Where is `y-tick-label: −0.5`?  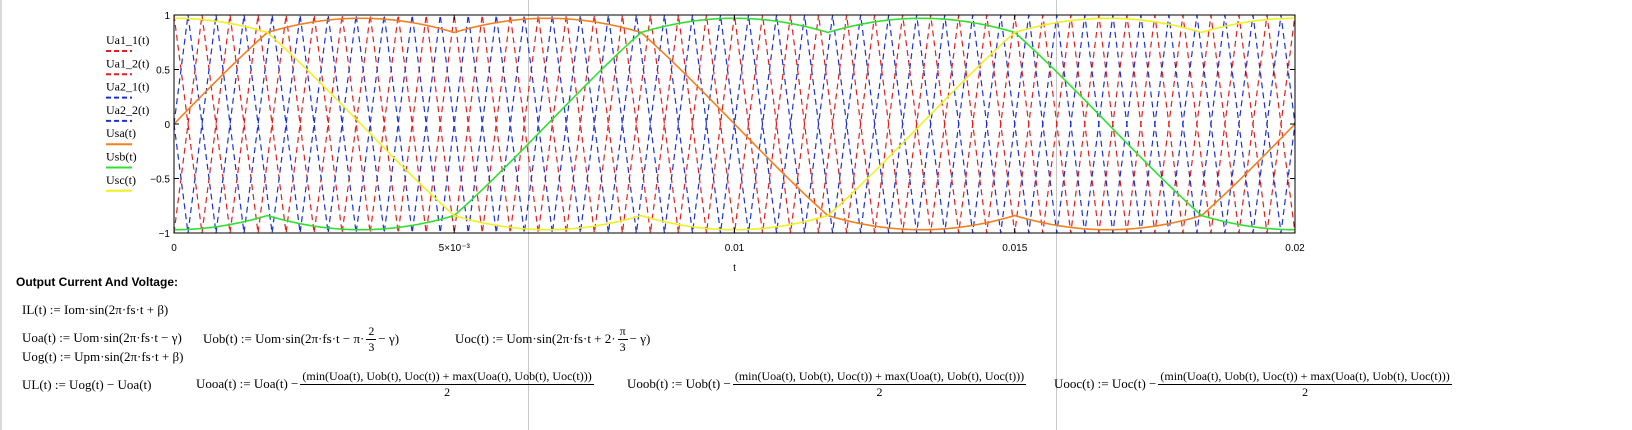 y-tick-label: −0.5 is located at coordinates (160, 180).